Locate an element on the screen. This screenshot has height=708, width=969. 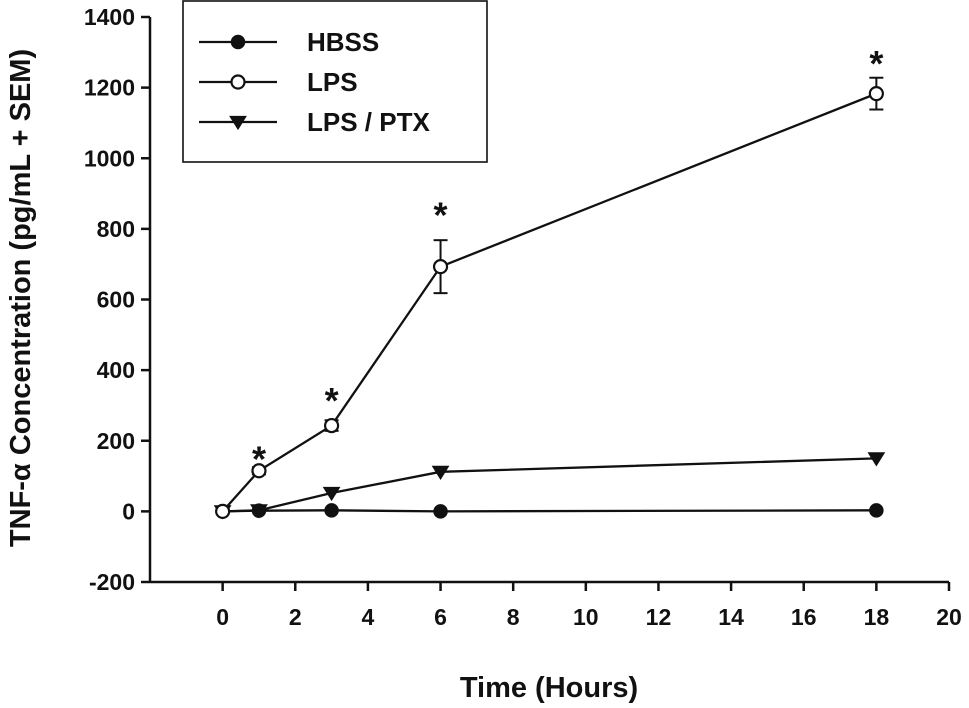
legend-label: LPS is located at coordinates (332, 82).